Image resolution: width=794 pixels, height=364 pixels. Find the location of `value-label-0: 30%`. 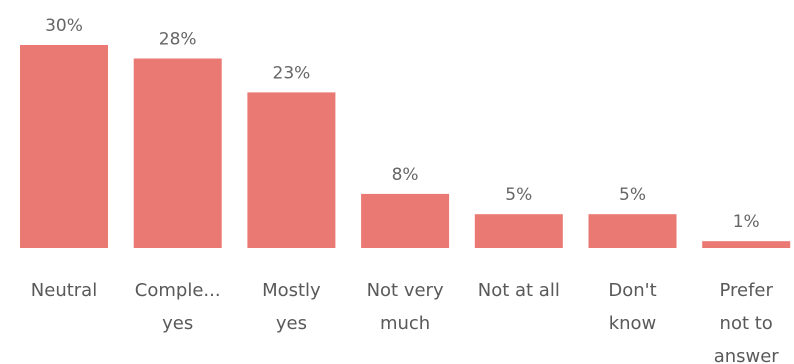

value-label-0: 30% is located at coordinates (64, 26).